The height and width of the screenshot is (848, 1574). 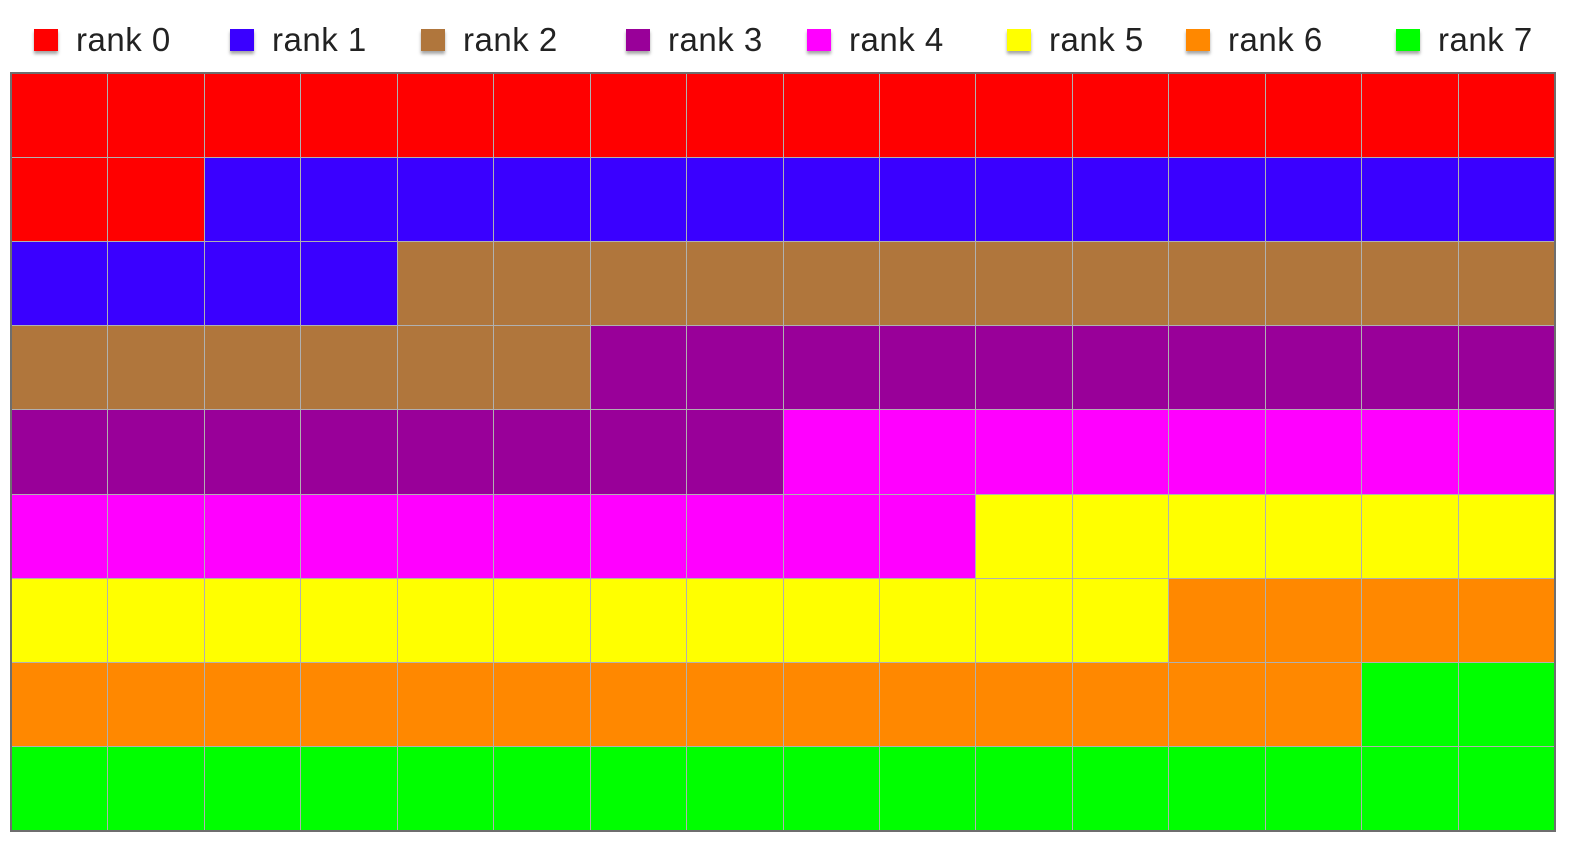 I want to click on legend-item-rank-5: rank 5, so click(x=1075, y=40).